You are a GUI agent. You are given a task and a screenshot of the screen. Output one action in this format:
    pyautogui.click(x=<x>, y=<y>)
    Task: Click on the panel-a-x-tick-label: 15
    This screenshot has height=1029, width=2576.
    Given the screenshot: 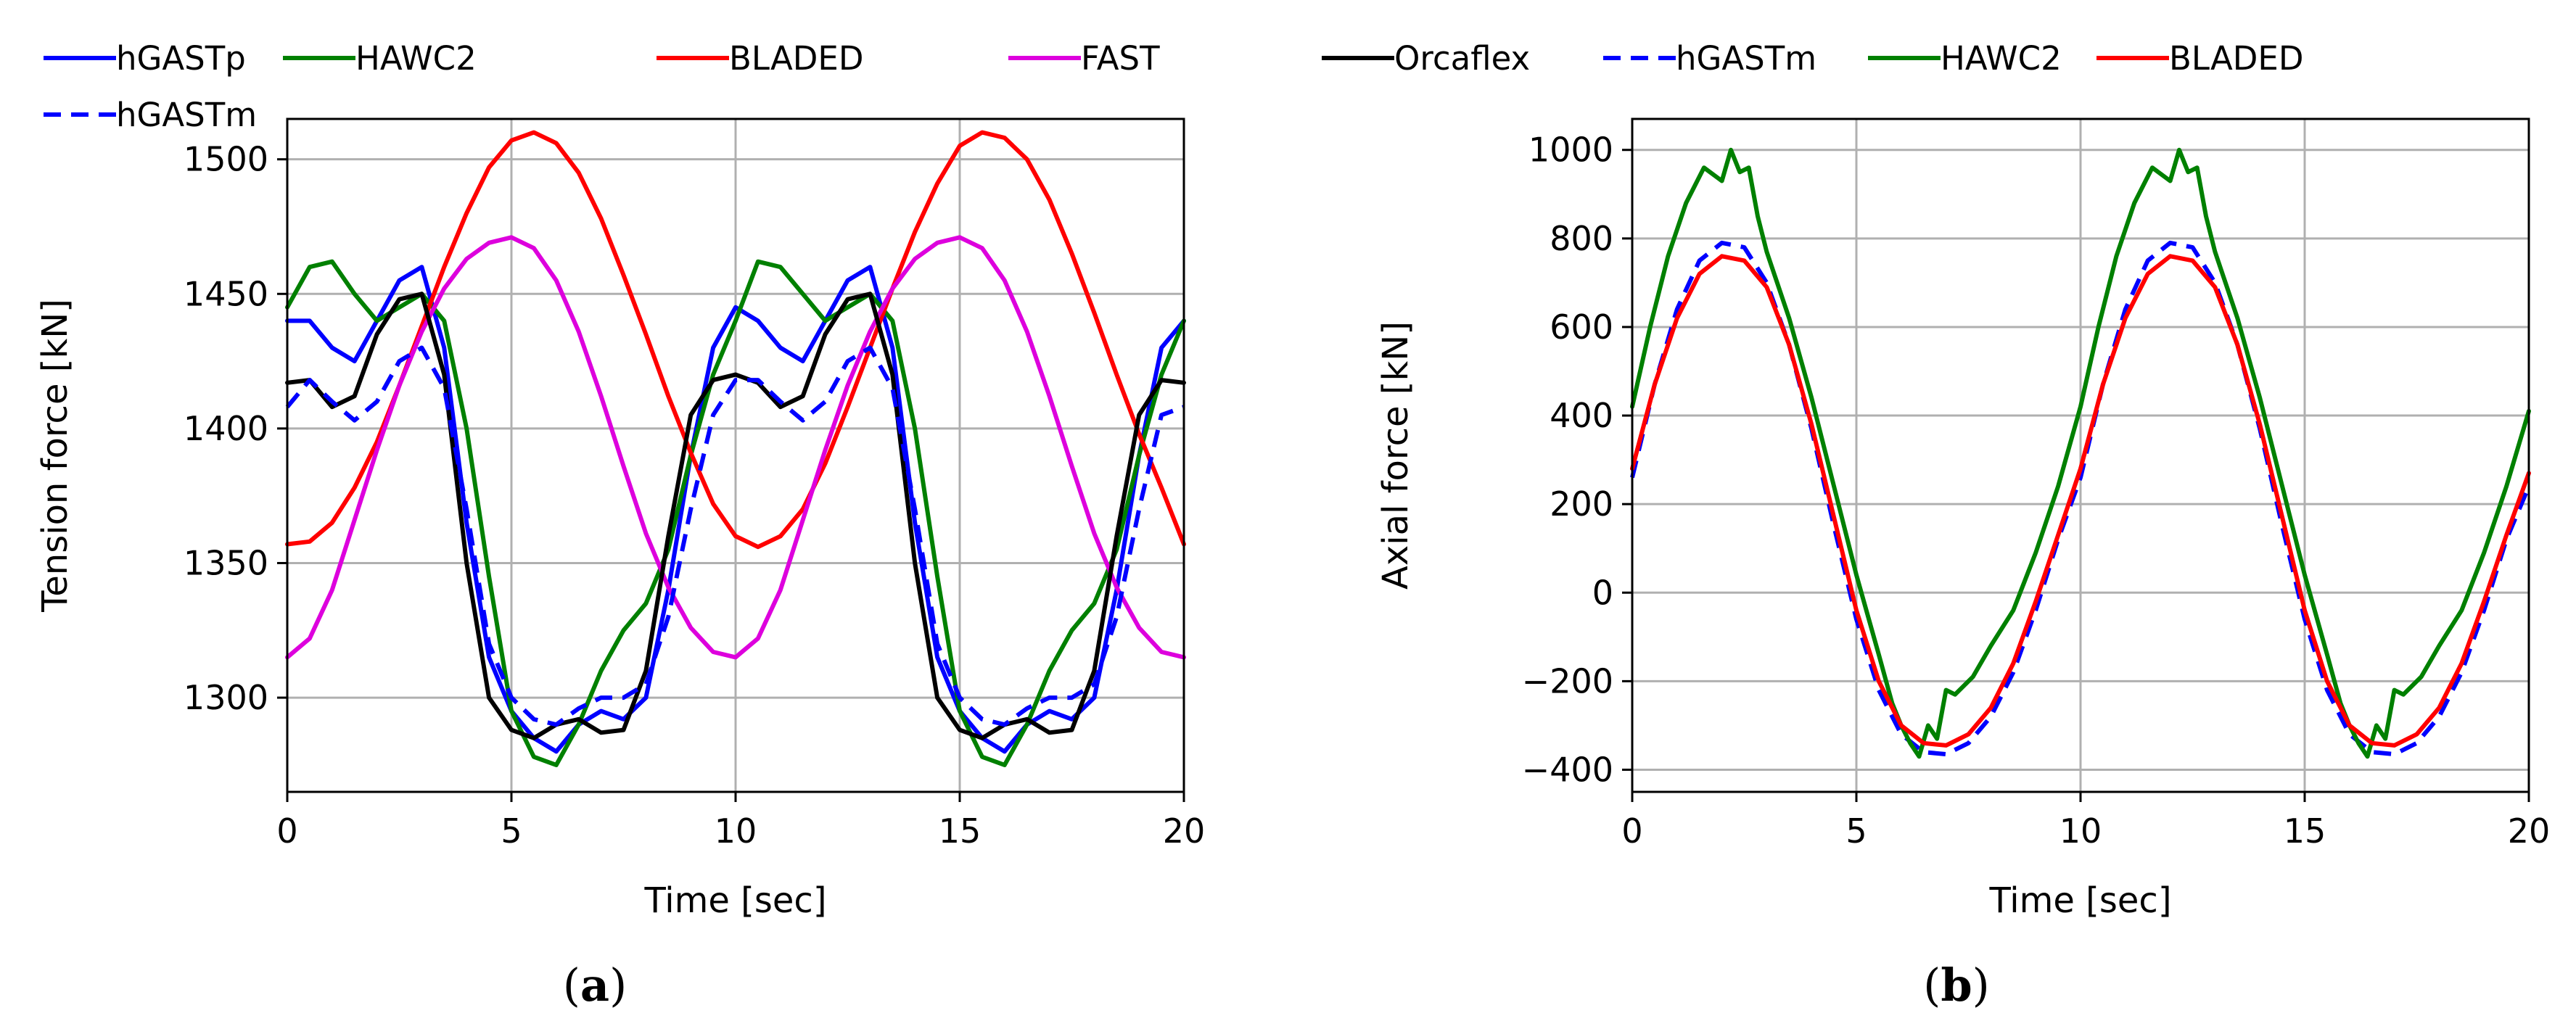 What is the action you would take?
    pyautogui.click(x=960, y=831)
    